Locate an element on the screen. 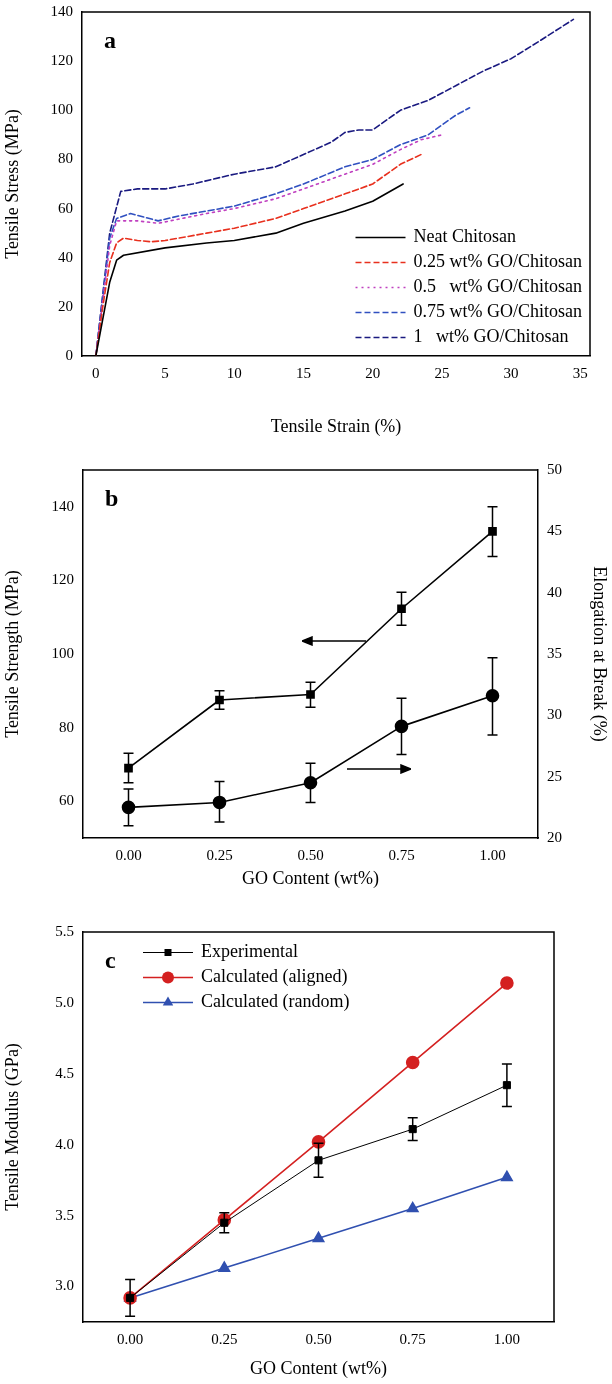 This screenshot has height=1384, width=612. y-tick-label: 5.5 is located at coordinates (64, 930).